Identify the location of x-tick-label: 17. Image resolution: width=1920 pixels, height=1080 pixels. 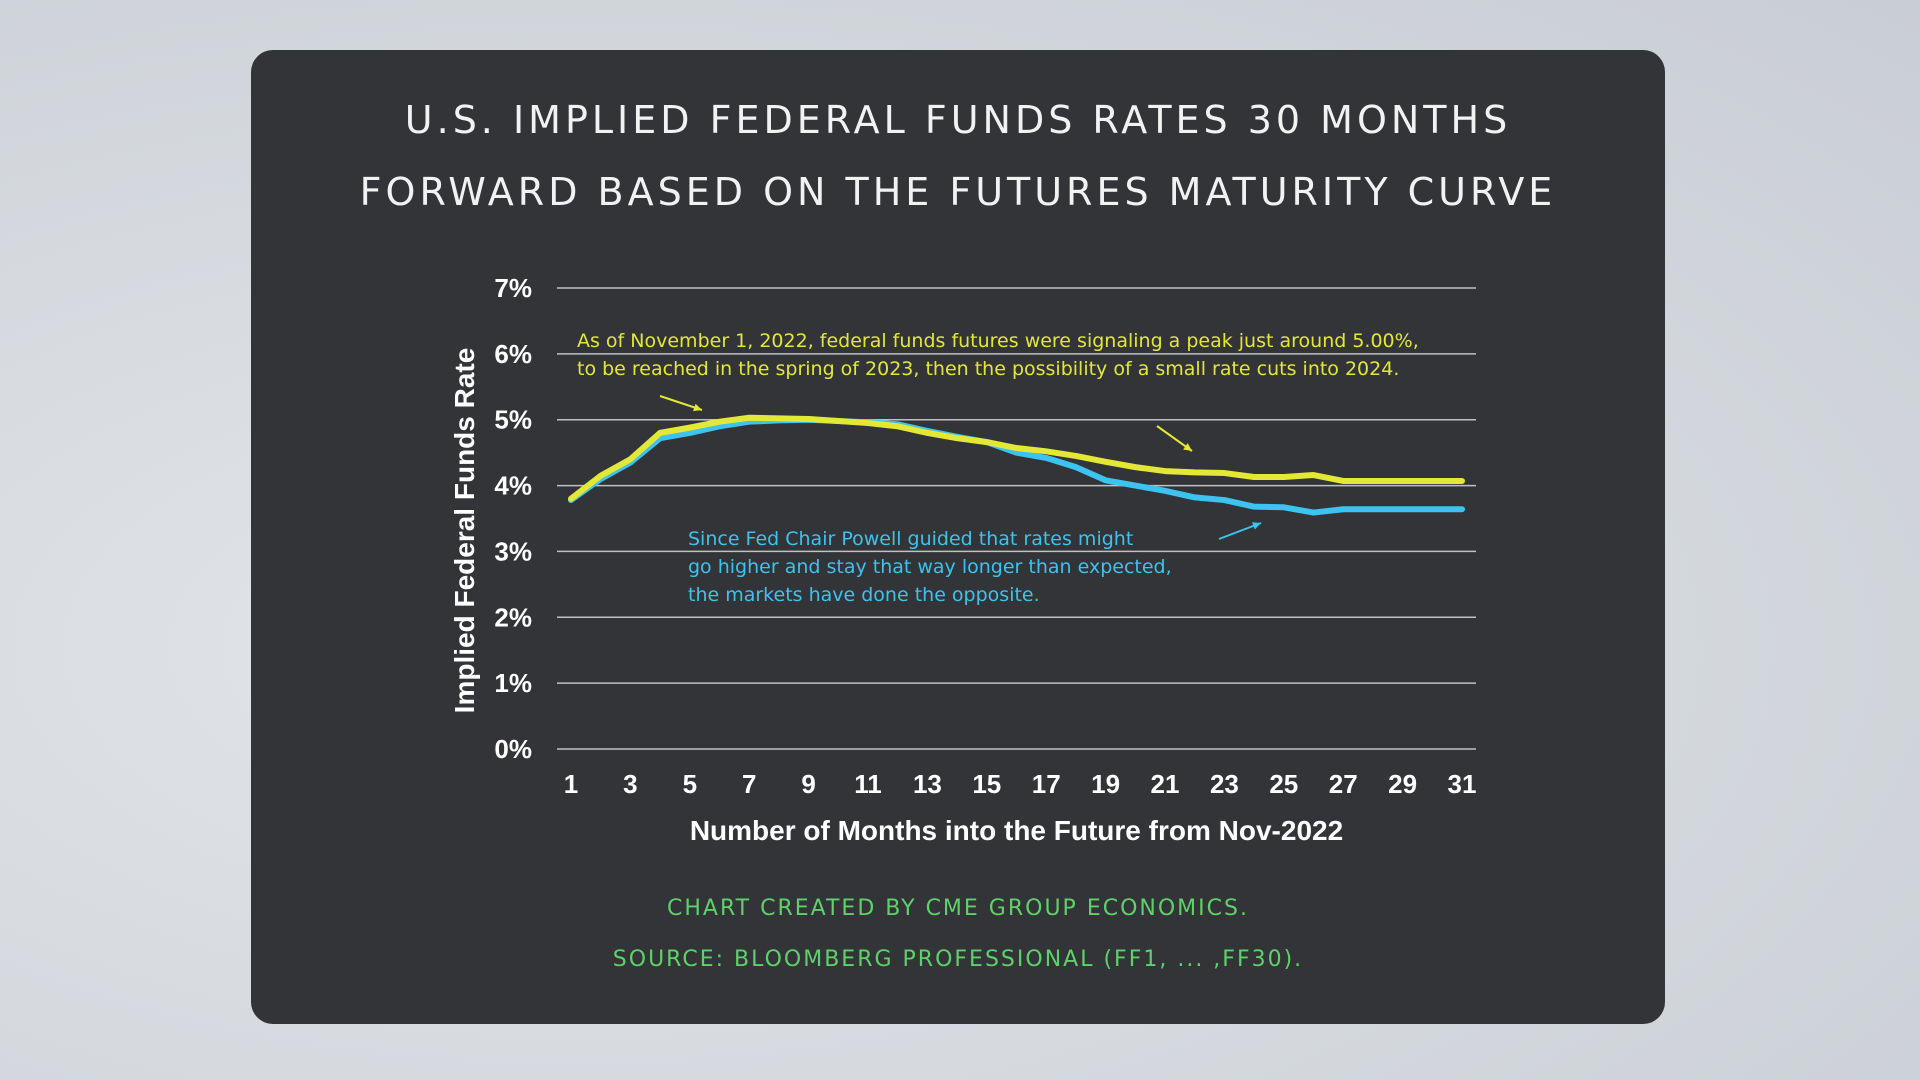
(1046, 784).